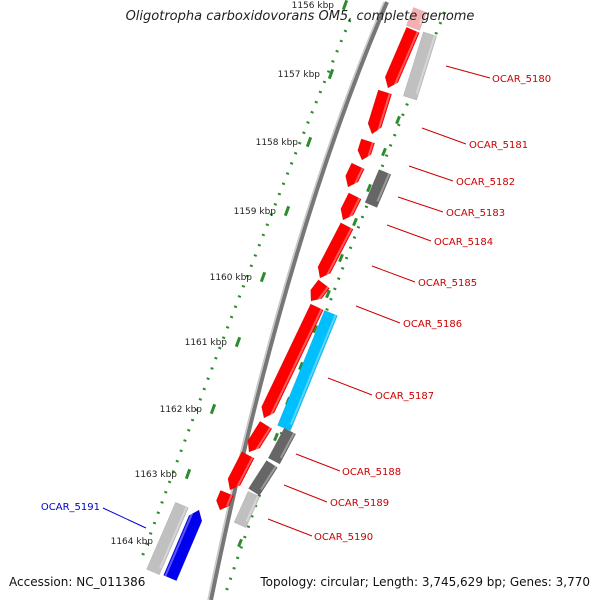 The image size is (600, 600). Describe the element at coordinates (475, 213) in the screenshot. I see `gene-label: OCAR_5183` at that location.